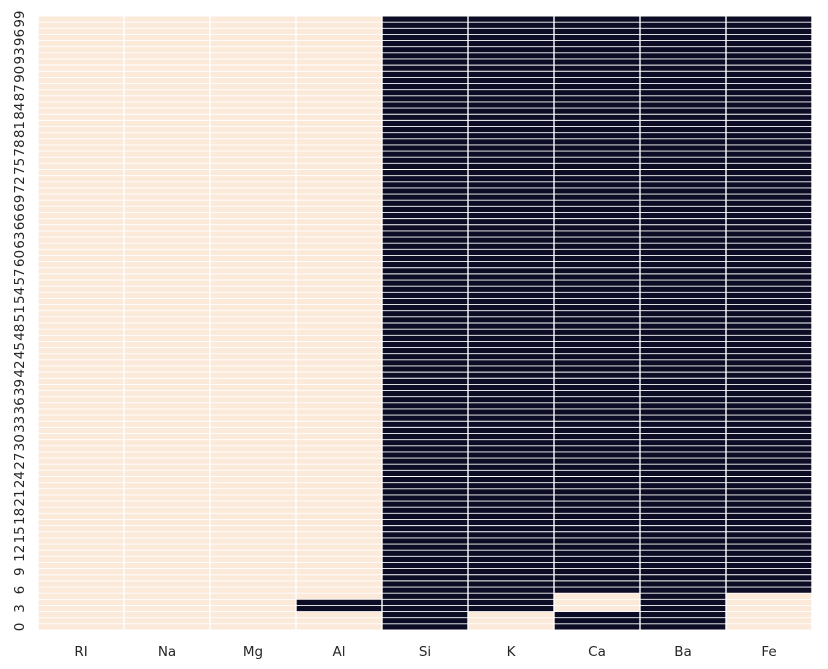 Image resolution: width=828 pixels, height=669 pixels. I want to click on y-tick-label-48: 48, so click(20, 332).